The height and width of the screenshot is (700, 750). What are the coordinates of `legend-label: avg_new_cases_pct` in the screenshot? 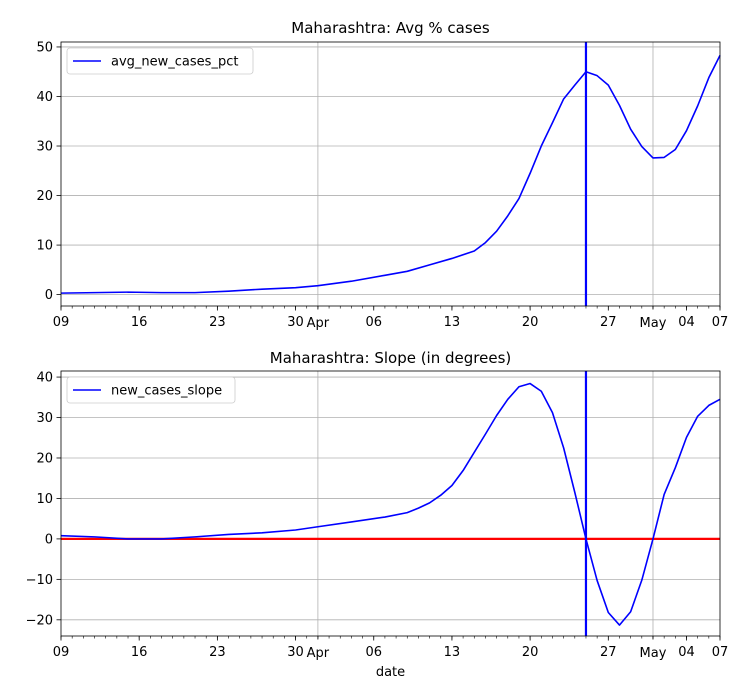 It's located at (174, 62).